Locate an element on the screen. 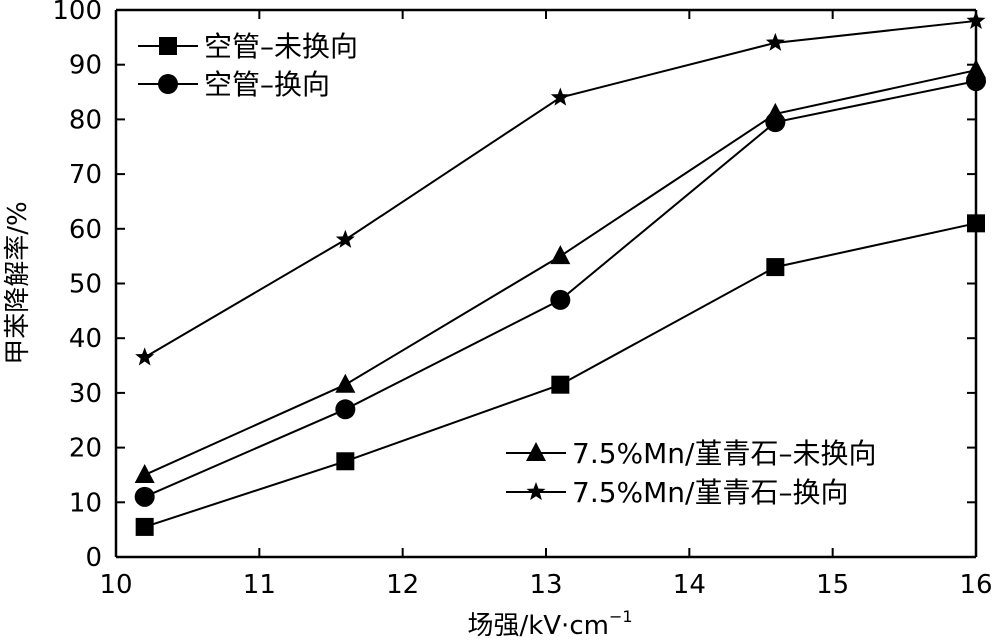 The width and height of the screenshot is (1000, 642). y-tick-label: 0 is located at coordinates (93, 558).